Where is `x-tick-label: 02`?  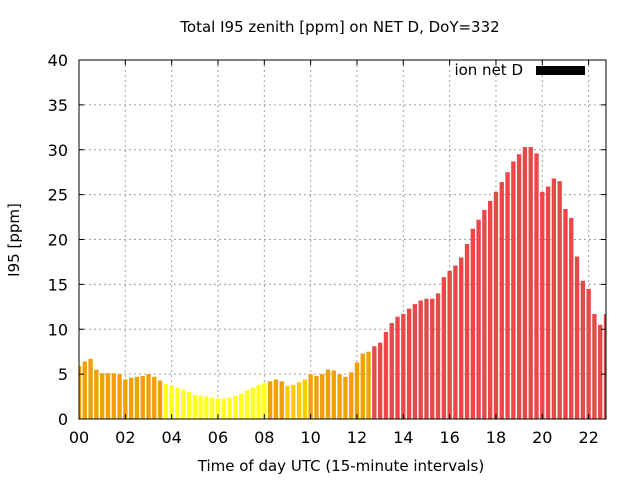
x-tick-label: 02 is located at coordinates (125, 437).